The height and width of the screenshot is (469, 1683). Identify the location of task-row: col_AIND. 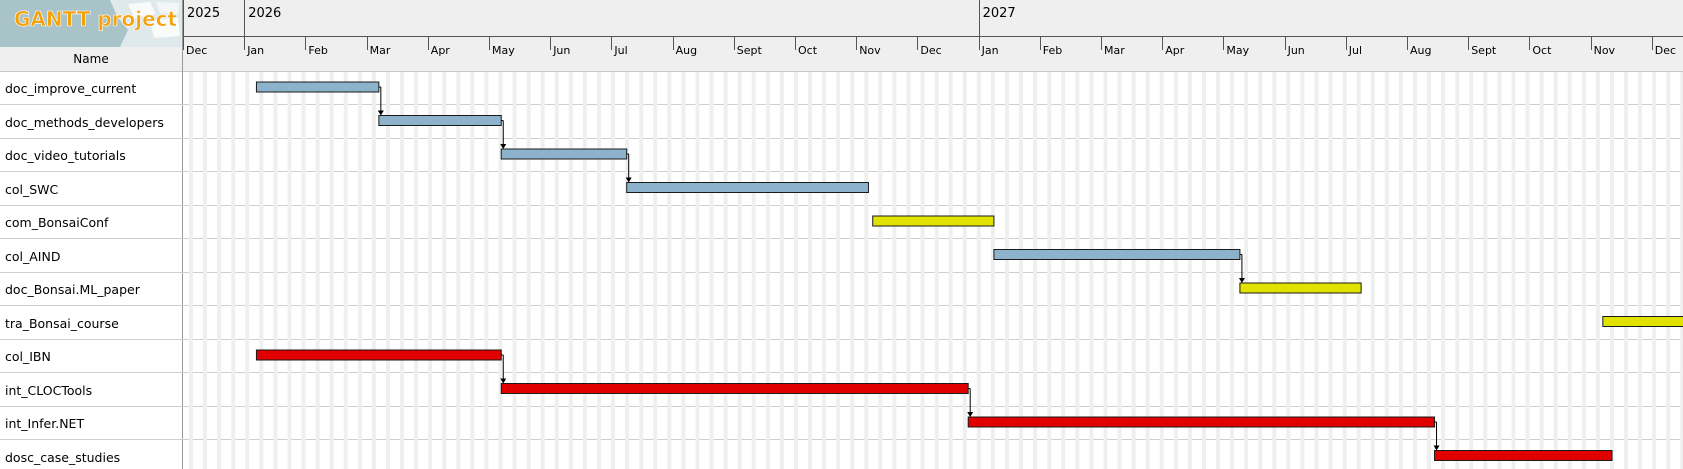
(841, 256).